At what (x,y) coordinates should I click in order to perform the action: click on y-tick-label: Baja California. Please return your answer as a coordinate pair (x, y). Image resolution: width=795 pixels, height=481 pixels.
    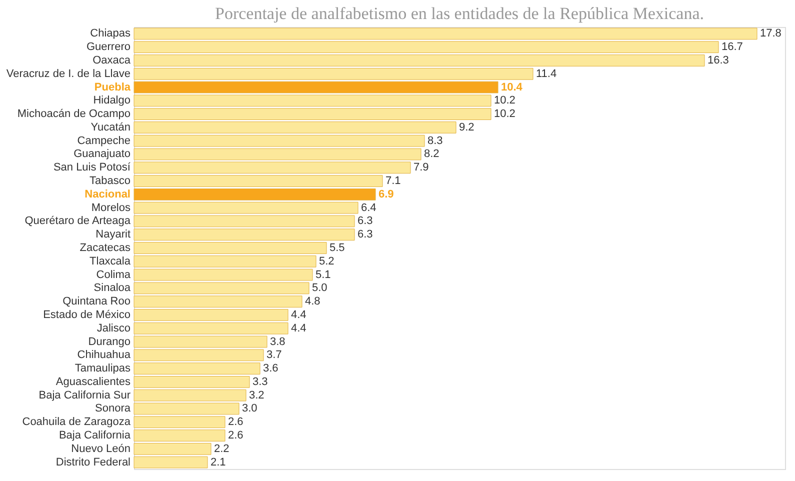
    Looking at the image, I should click on (95, 436).